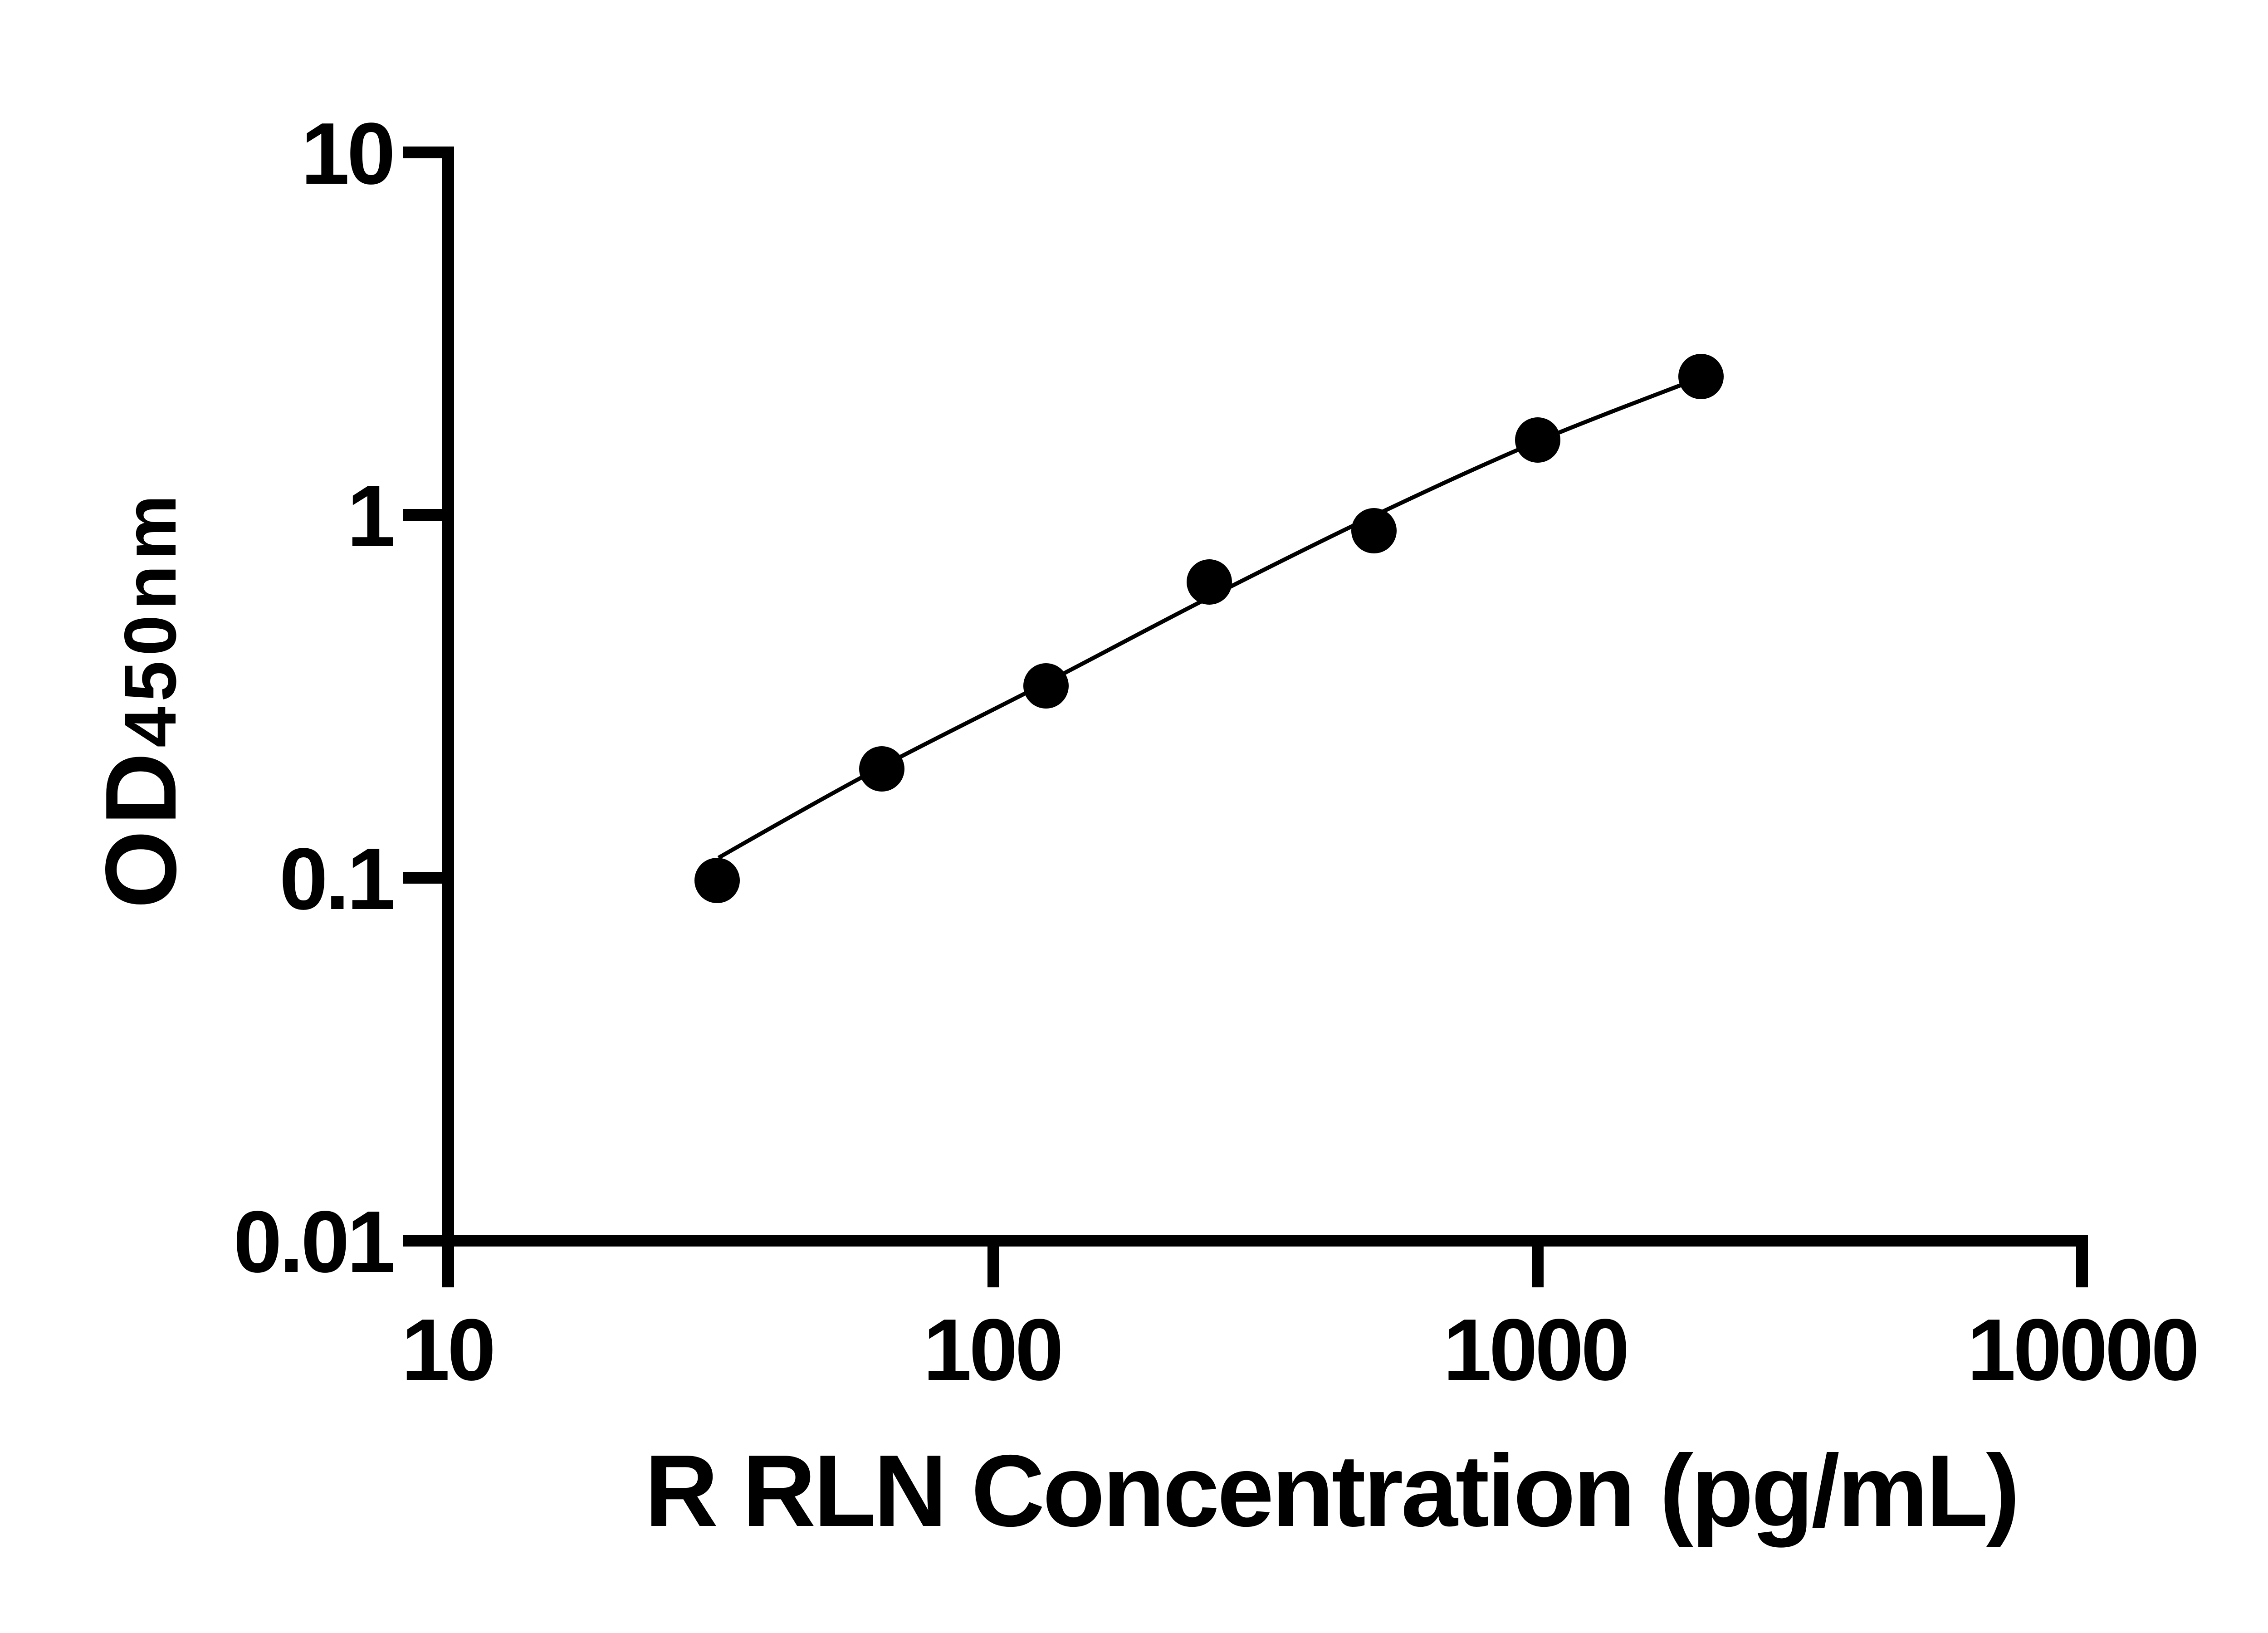 The height and width of the screenshot is (1633, 2268). What do you see at coordinates (2082, 1349) in the screenshot?
I see `svg-text: 10000` at bounding box center [2082, 1349].